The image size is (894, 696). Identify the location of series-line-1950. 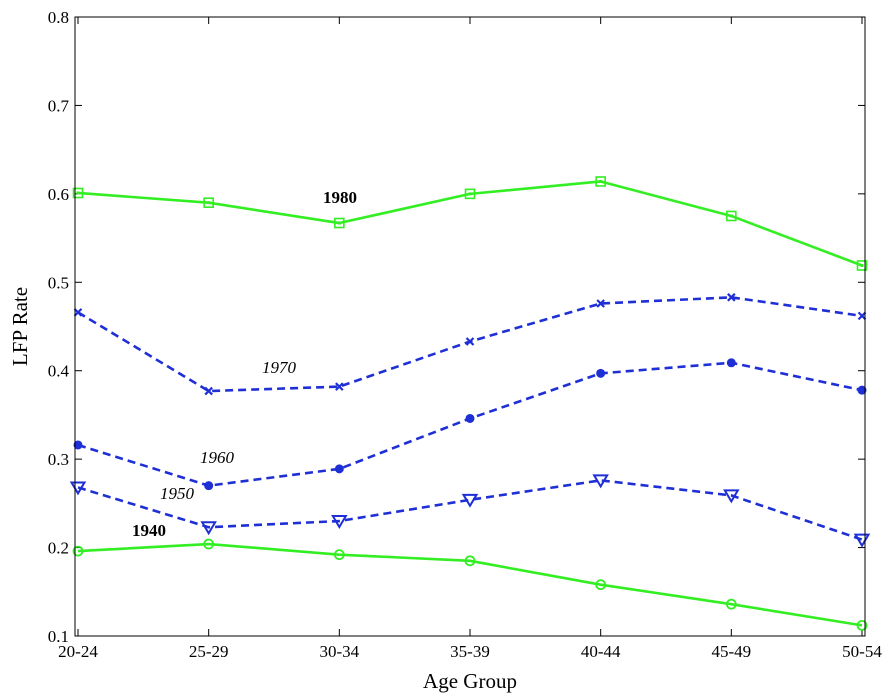
(470, 510).